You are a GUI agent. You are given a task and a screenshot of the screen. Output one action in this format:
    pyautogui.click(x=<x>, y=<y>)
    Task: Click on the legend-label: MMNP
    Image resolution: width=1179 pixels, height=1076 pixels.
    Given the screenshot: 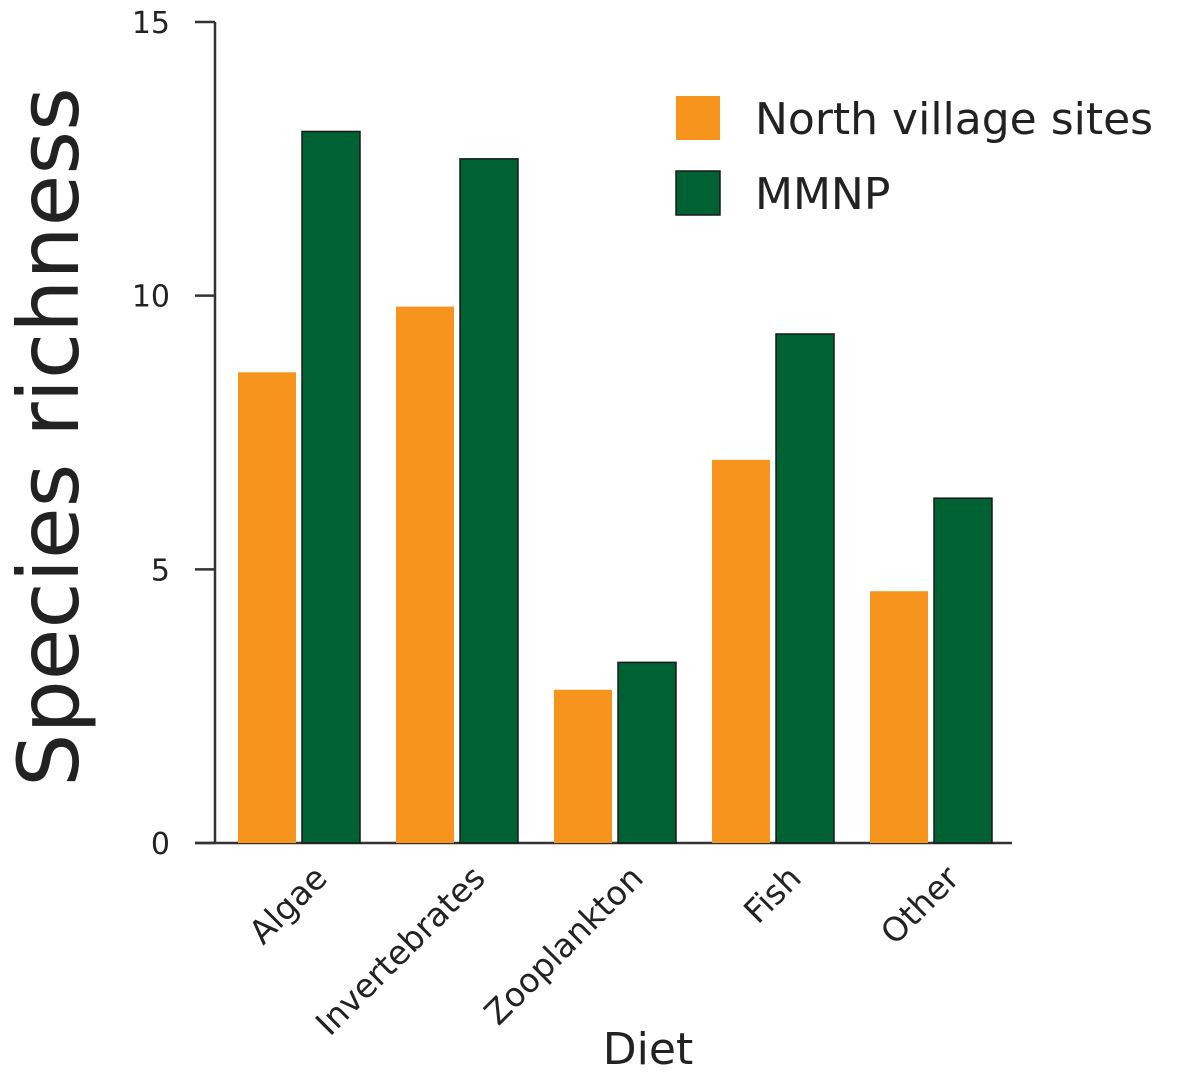 What is the action you would take?
    pyautogui.click(x=822, y=194)
    